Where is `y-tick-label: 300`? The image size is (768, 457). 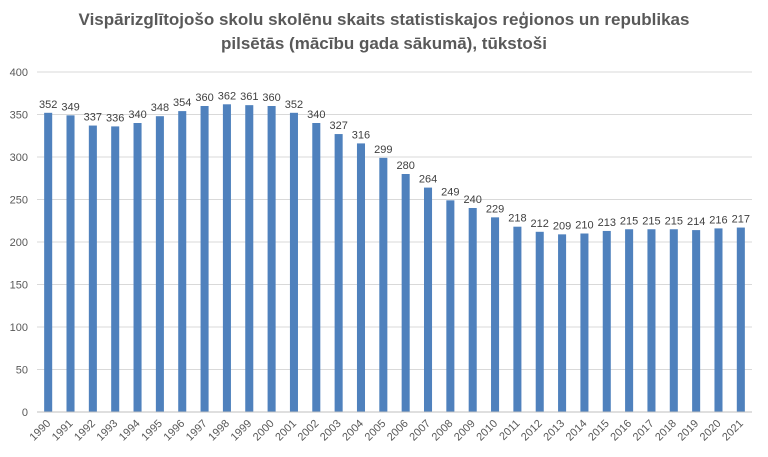 y-tick-label: 300 is located at coordinates (19, 158).